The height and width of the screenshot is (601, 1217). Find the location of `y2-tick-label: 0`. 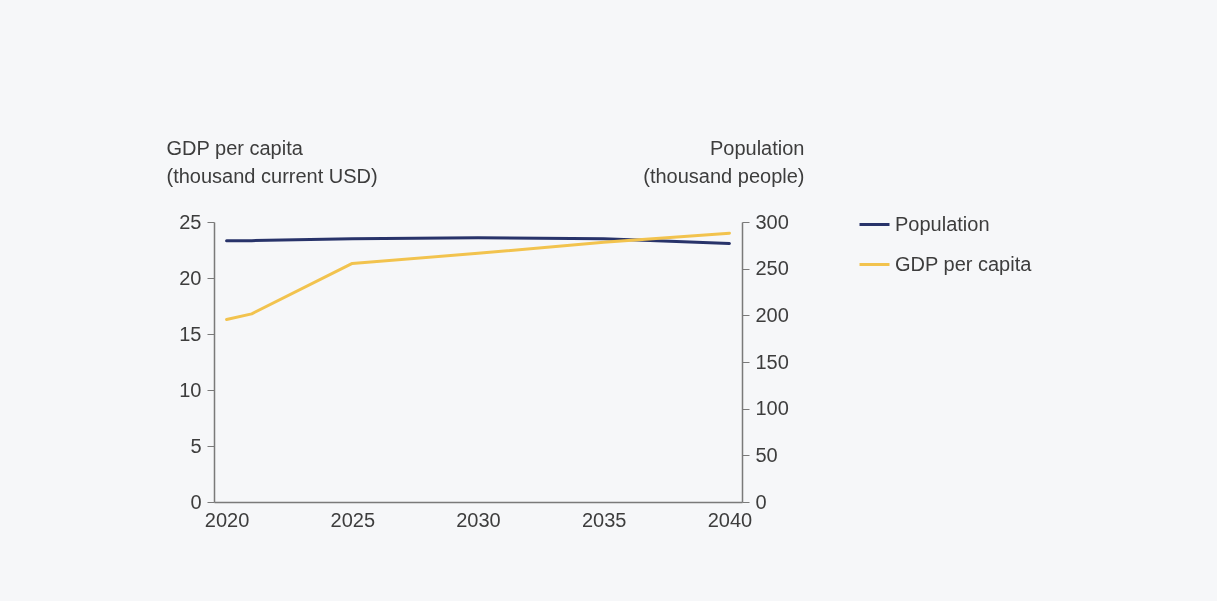

y2-tick-label: 0 is located at coordinates (761, 501).